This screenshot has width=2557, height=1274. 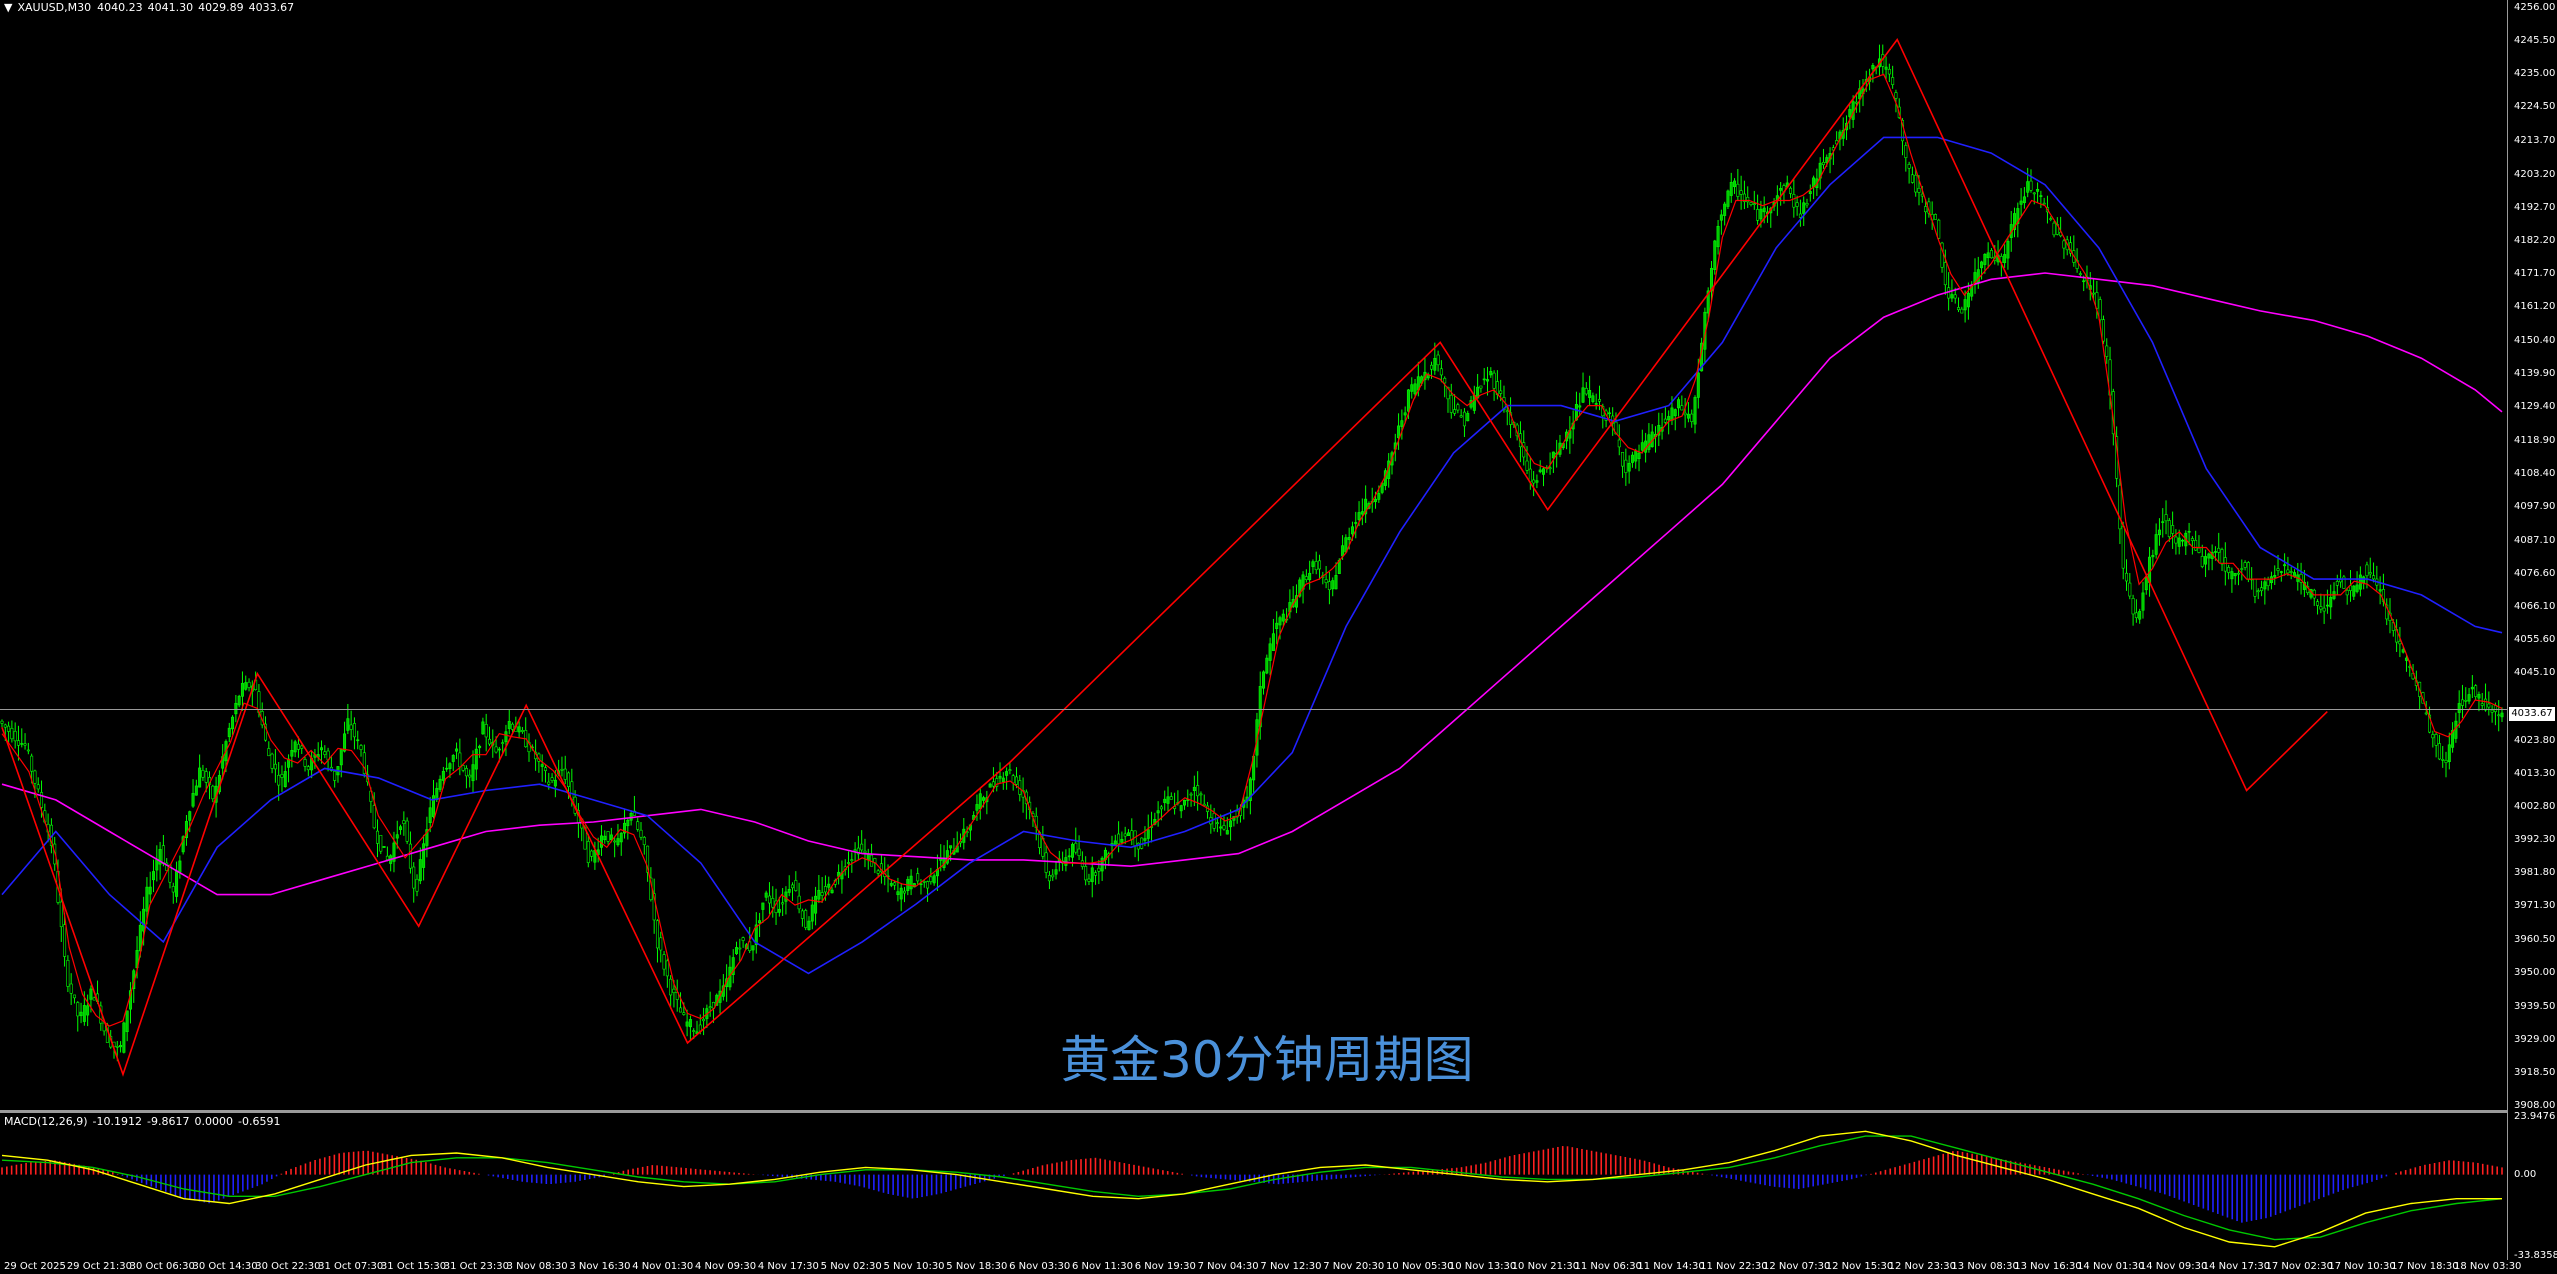 What do you see at coordinates (2525, 1174) in the screenshot?
I see `macd-tick-label: 0.00` at bounding box center [2525, 1174].